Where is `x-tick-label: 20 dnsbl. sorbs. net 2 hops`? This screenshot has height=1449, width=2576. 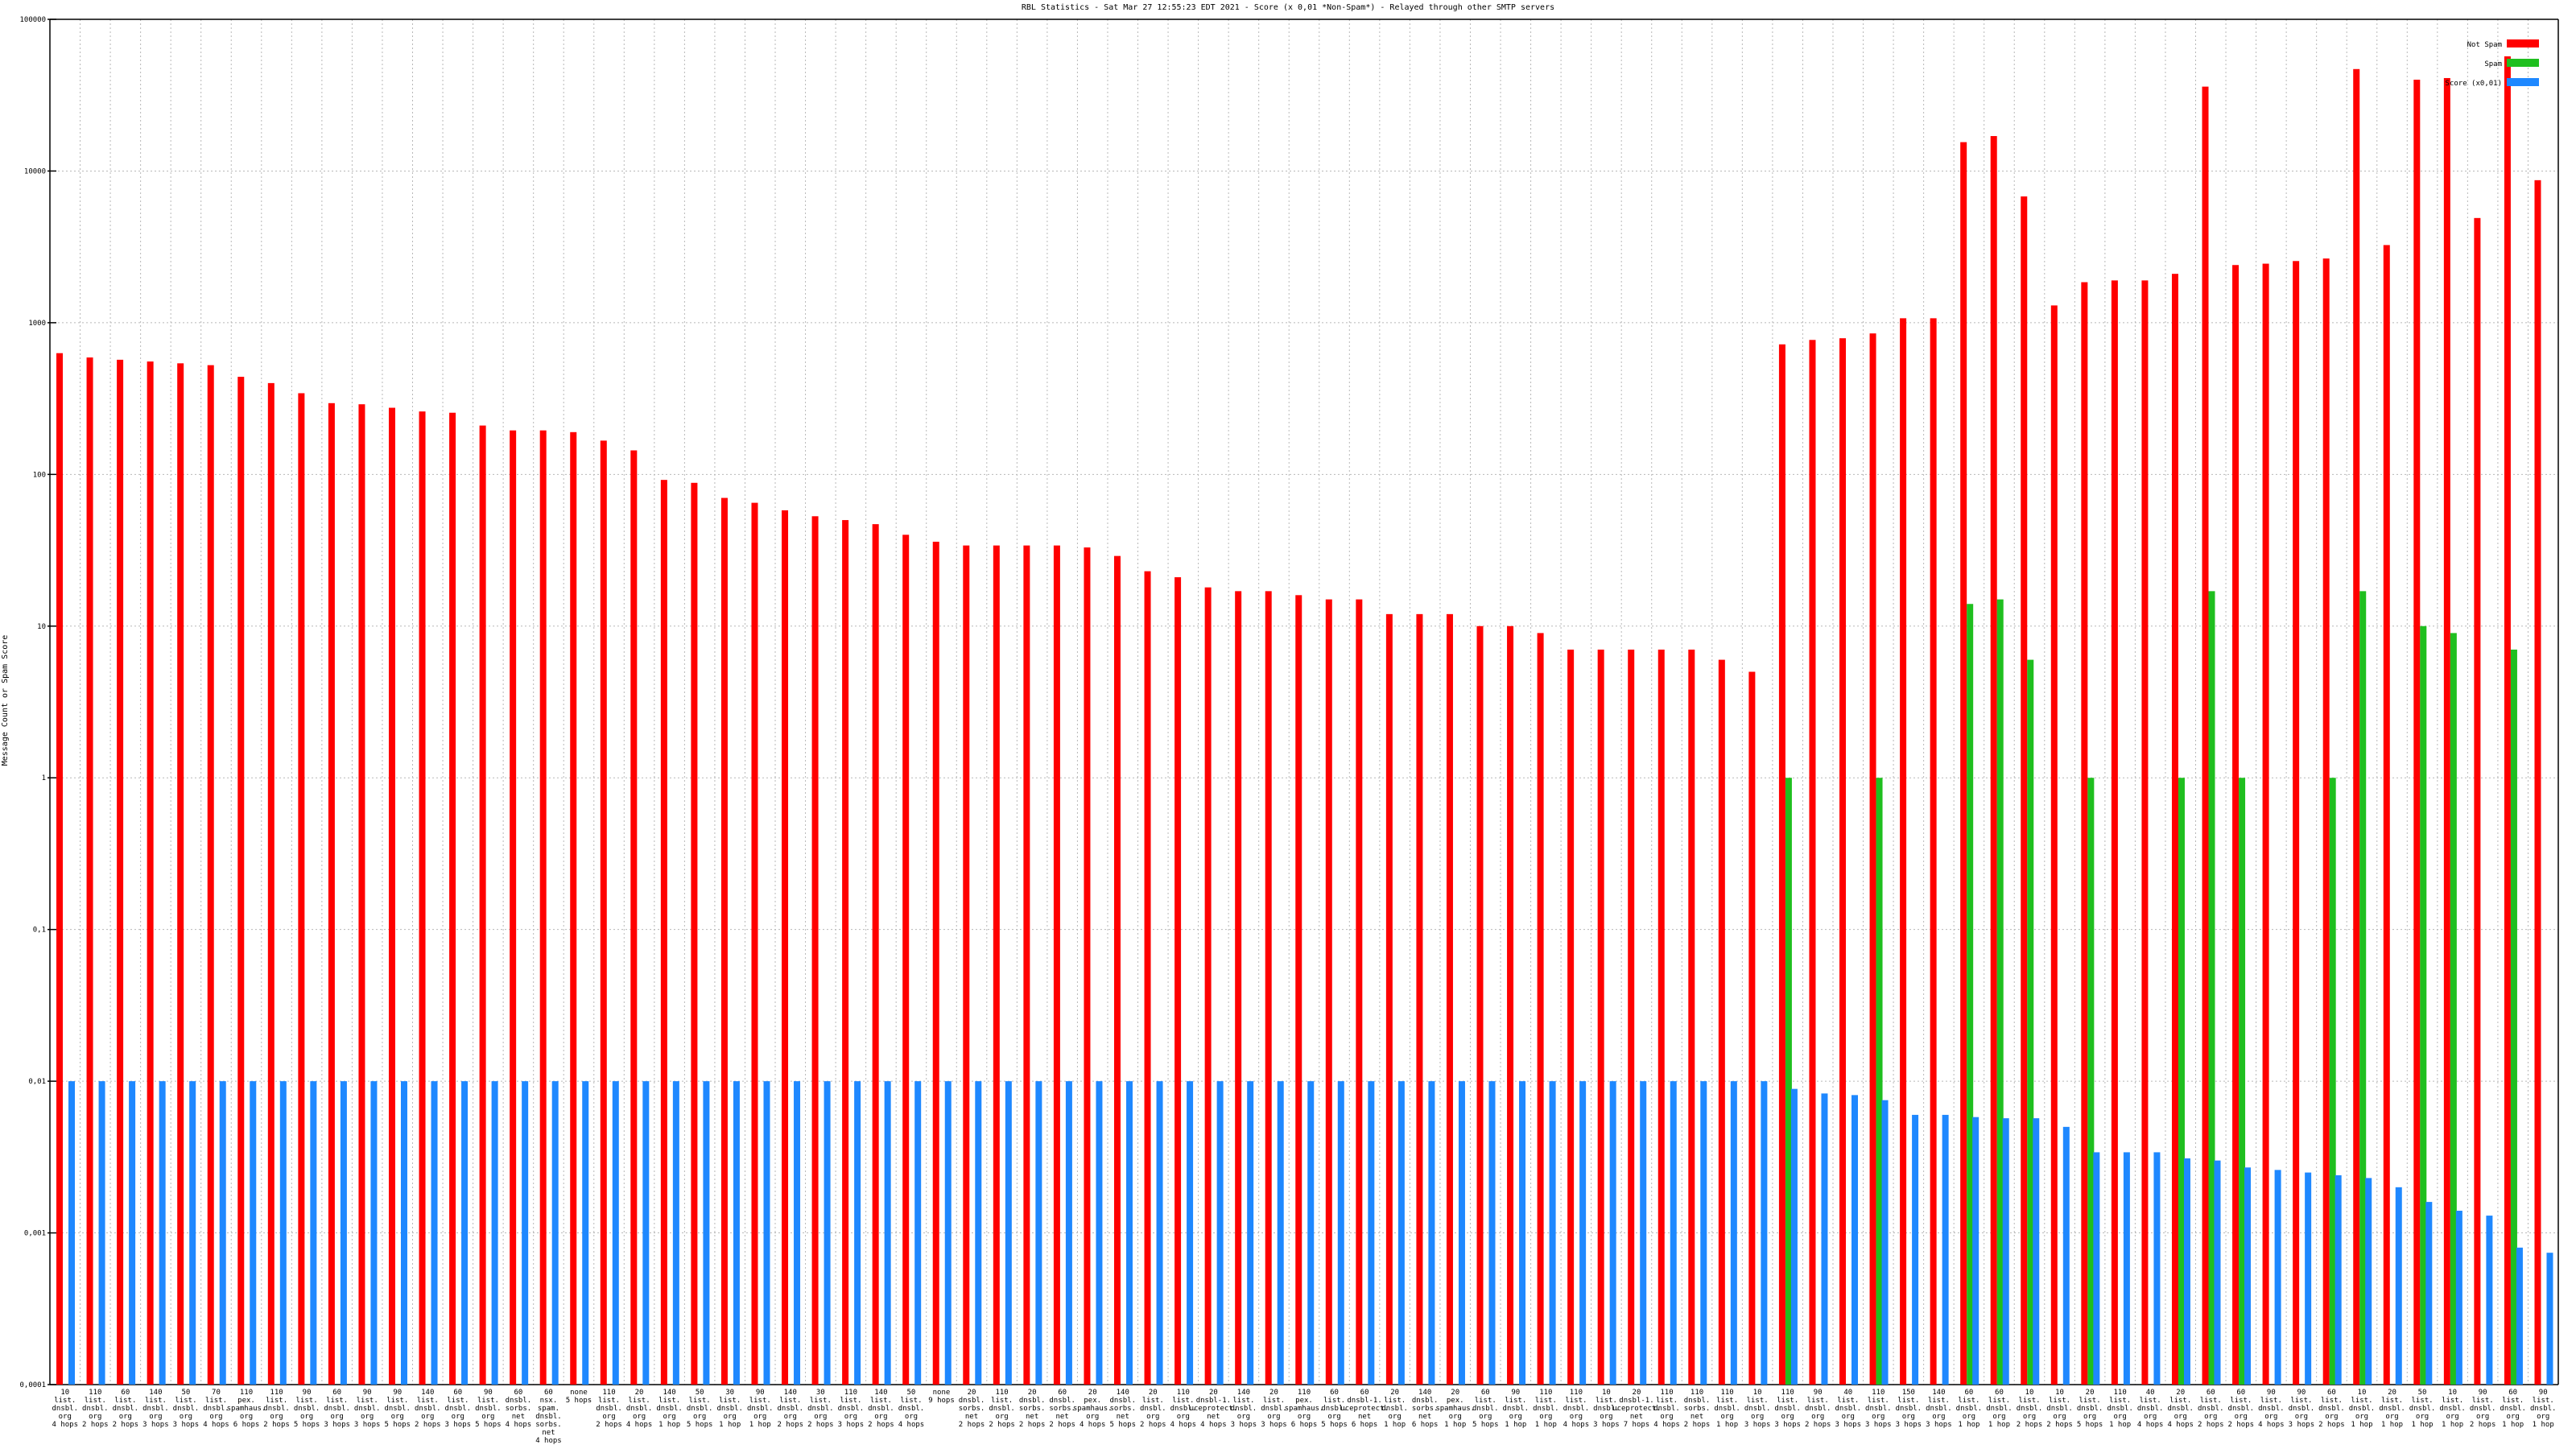 x-tick-label: 20 dnsbl. sorbs. net 2 hops is located at coordinates (972, 1409).